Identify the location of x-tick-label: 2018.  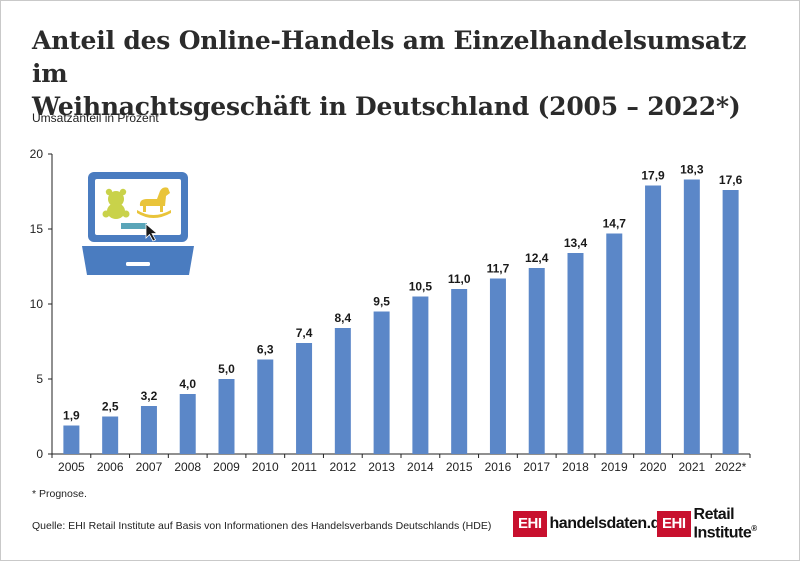
(575, 467).